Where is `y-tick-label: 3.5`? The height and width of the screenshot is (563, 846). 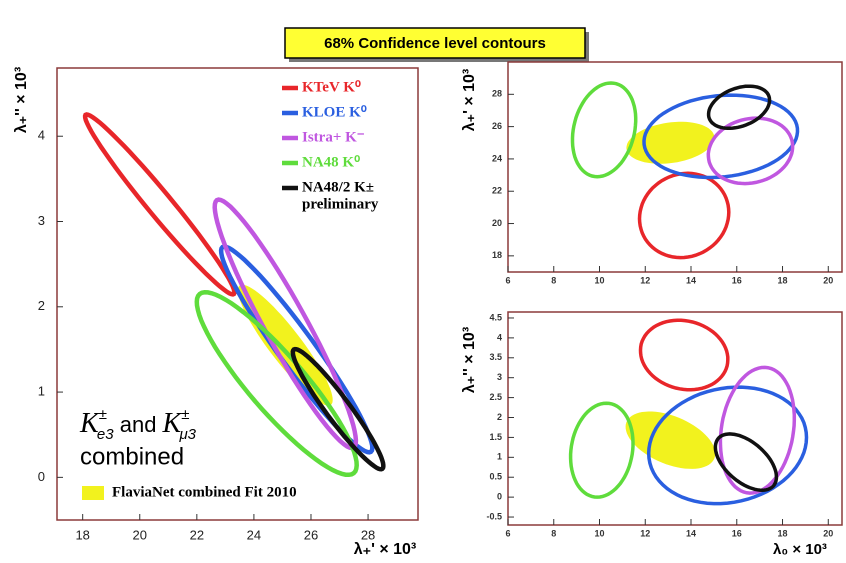 y-tick-label: 3.5 is located at coordinates (495, 357).